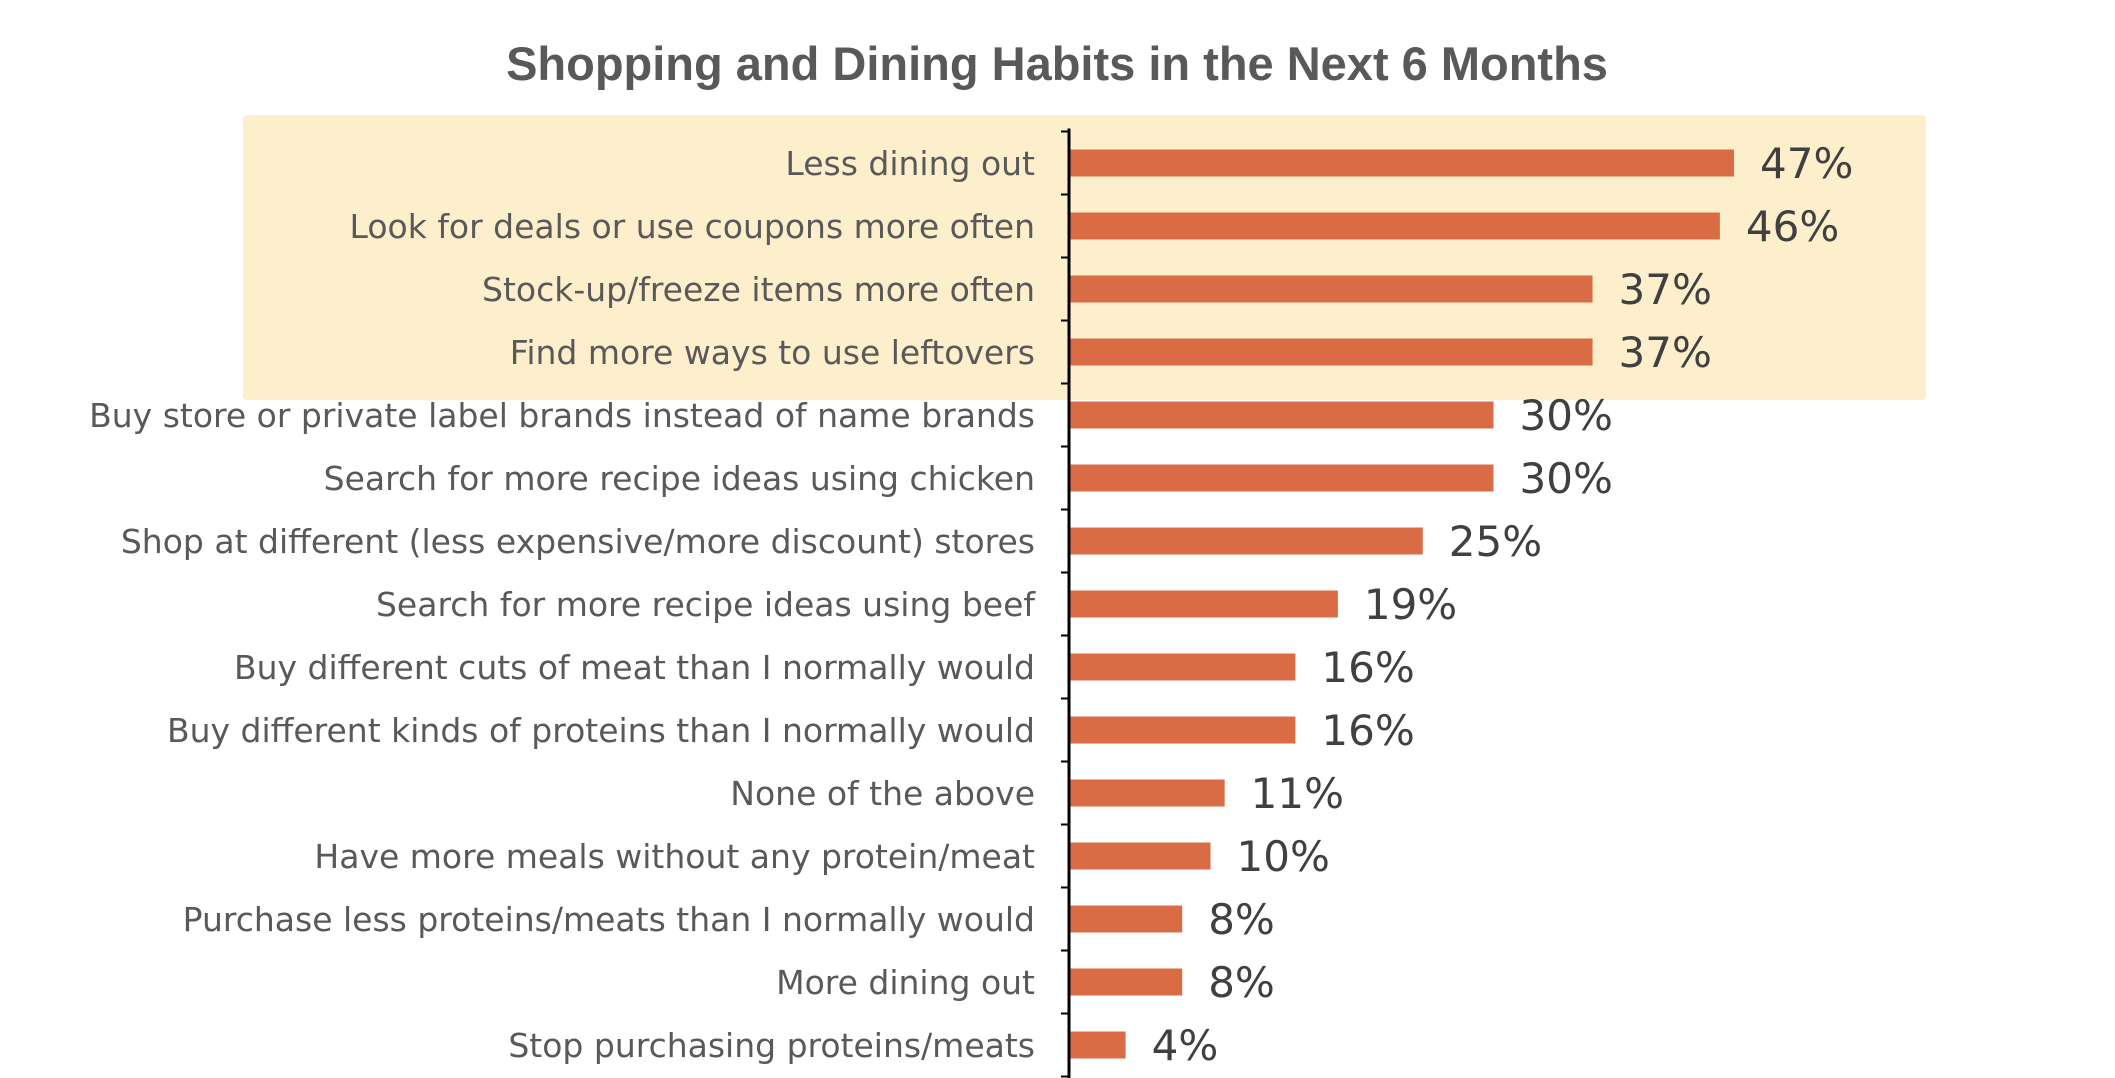 This screenshot has height=1078, width=2115. What do you see at coordinates (910, 163) in the screenshot?
I see `category-label: Less dining out` at bounding box center [910, 163].